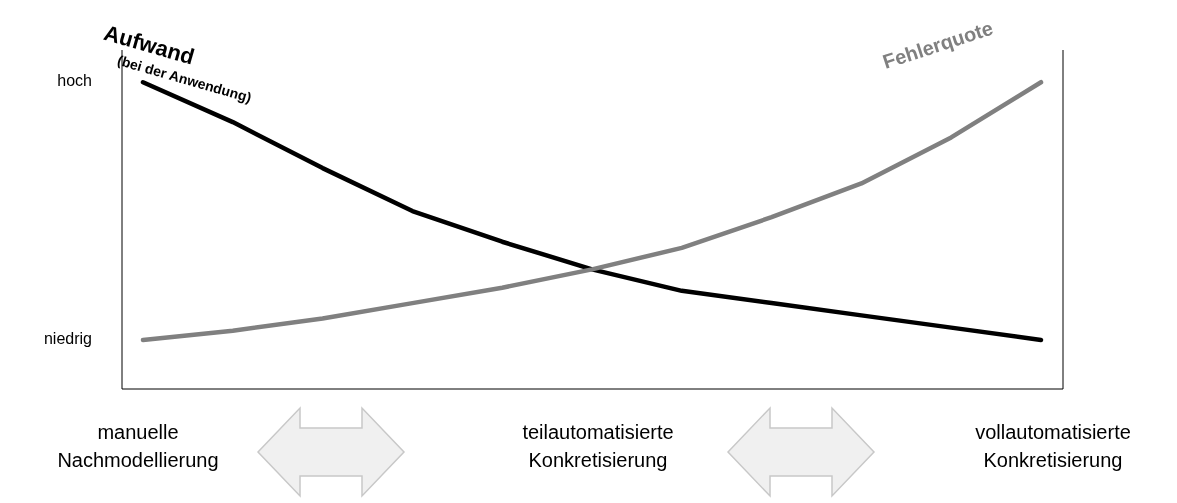 The height and width of the screenshot is (503, 1177). Describe the element at coordinates (1053, 446) in the screenshot. I see `text: vollautomatisierte Konkretisierung` at that location.